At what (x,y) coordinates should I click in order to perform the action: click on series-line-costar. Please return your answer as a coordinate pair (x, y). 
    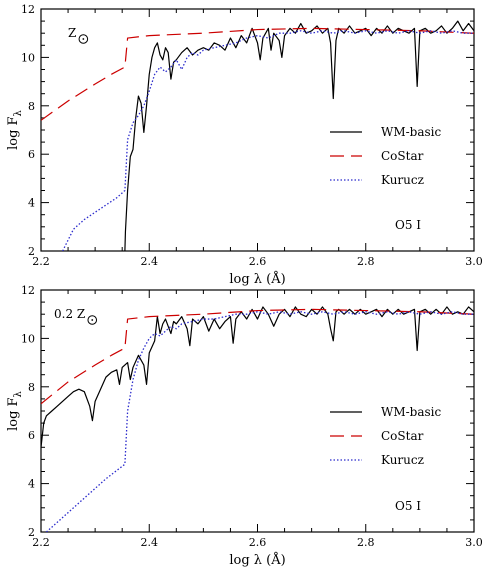
    Looking at the image, I should click on (257, 74).